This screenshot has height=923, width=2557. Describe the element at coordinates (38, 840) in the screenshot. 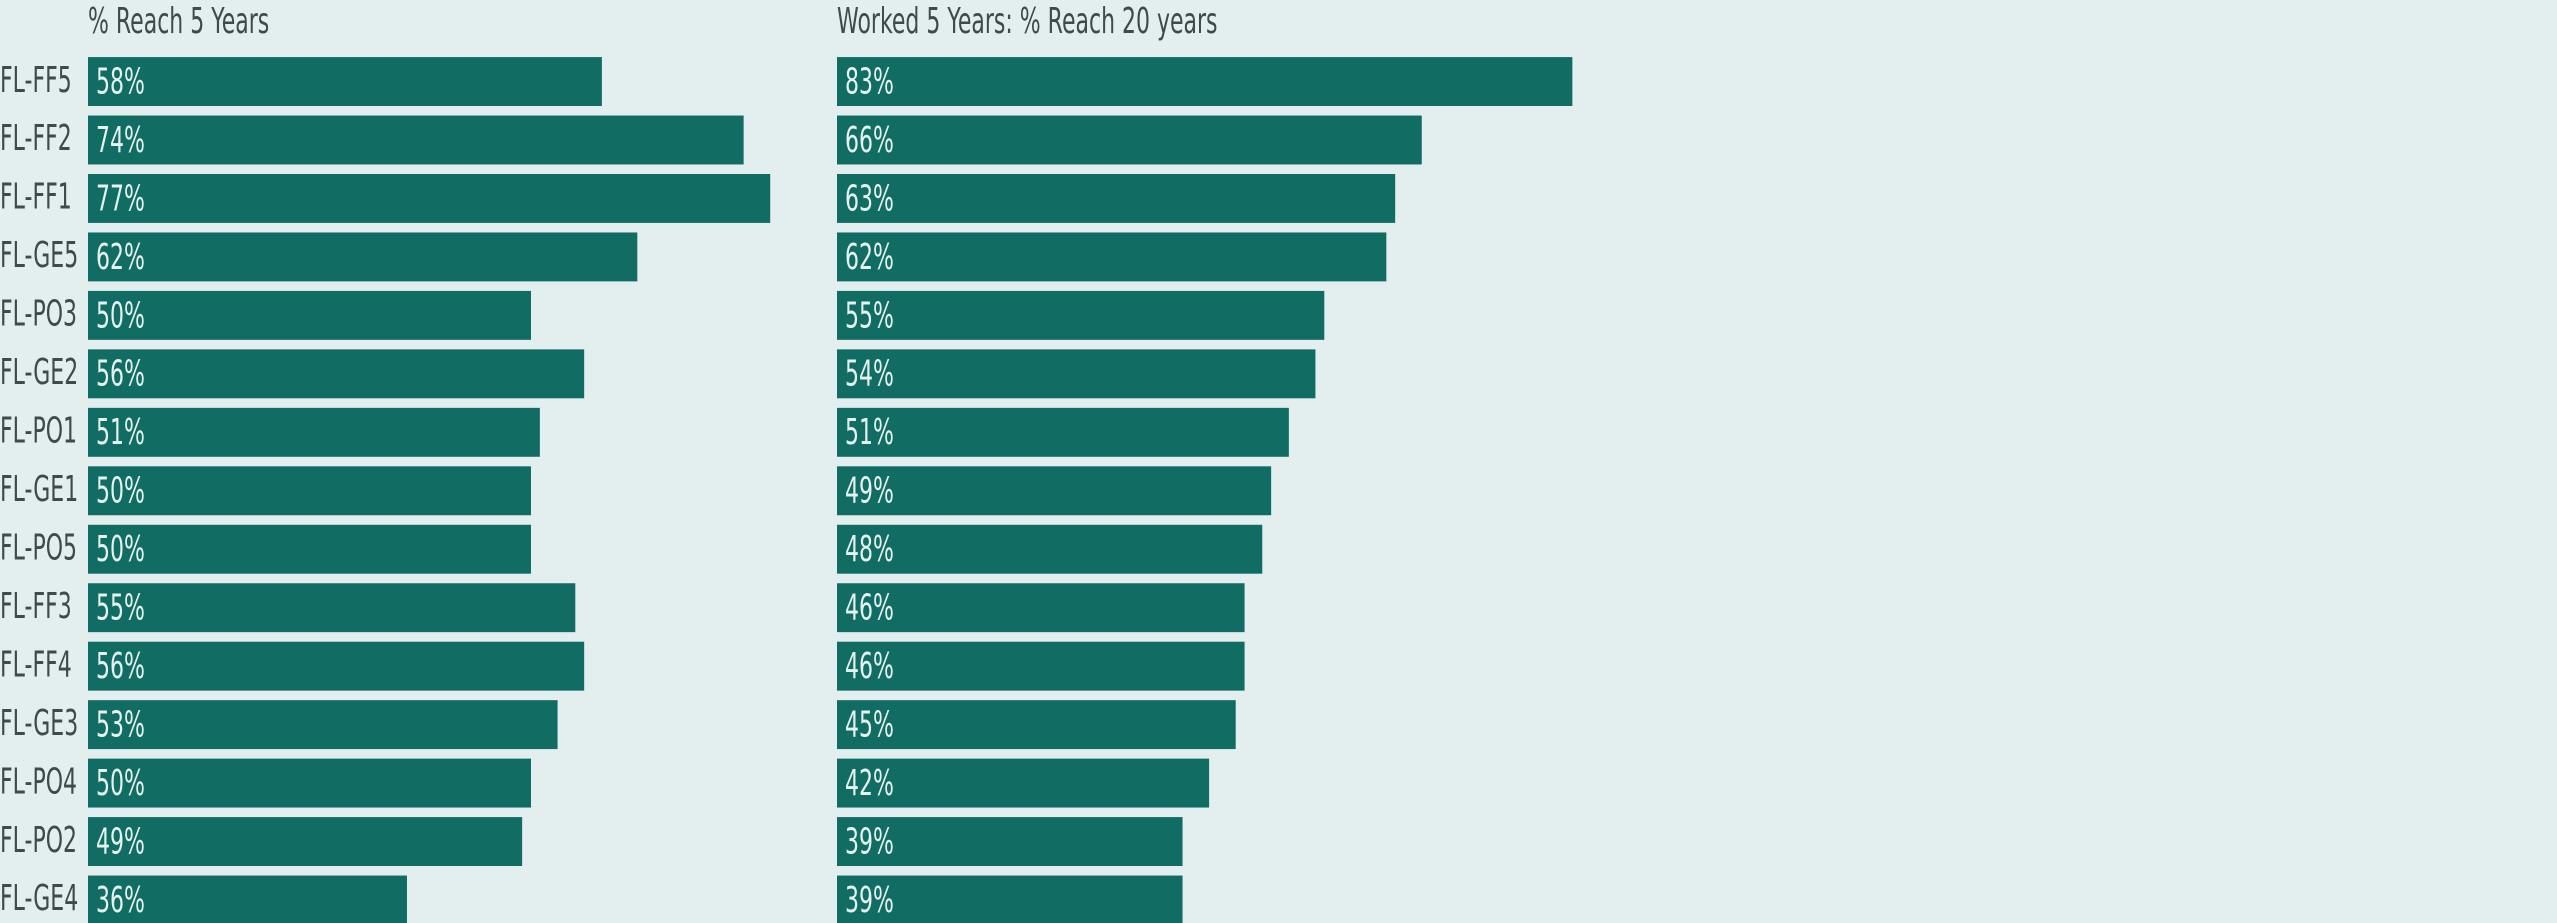

I see `category-label: FL-PO2` at that location.